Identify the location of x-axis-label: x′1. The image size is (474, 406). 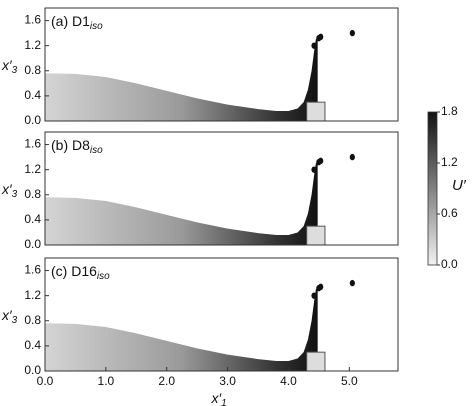
(219, 398).